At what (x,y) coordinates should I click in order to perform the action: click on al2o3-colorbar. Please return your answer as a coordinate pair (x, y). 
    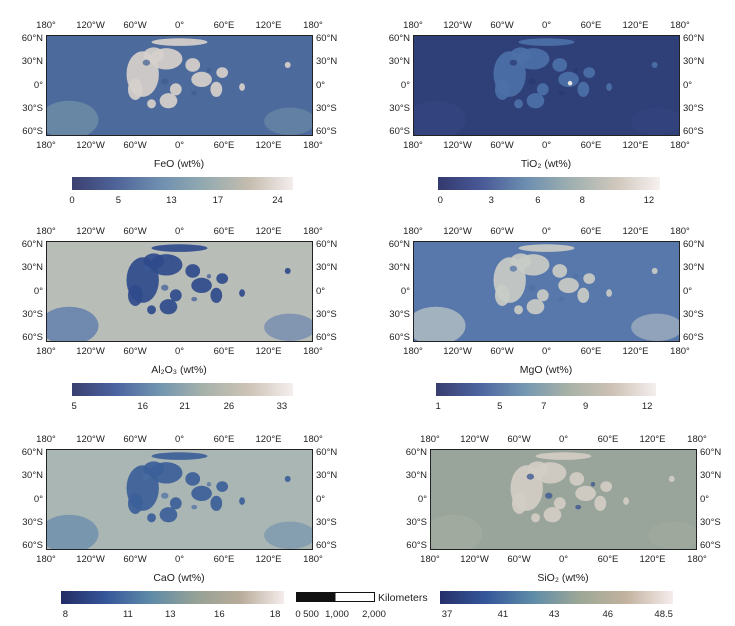
    Looking at the image, I should click on (182, 389).